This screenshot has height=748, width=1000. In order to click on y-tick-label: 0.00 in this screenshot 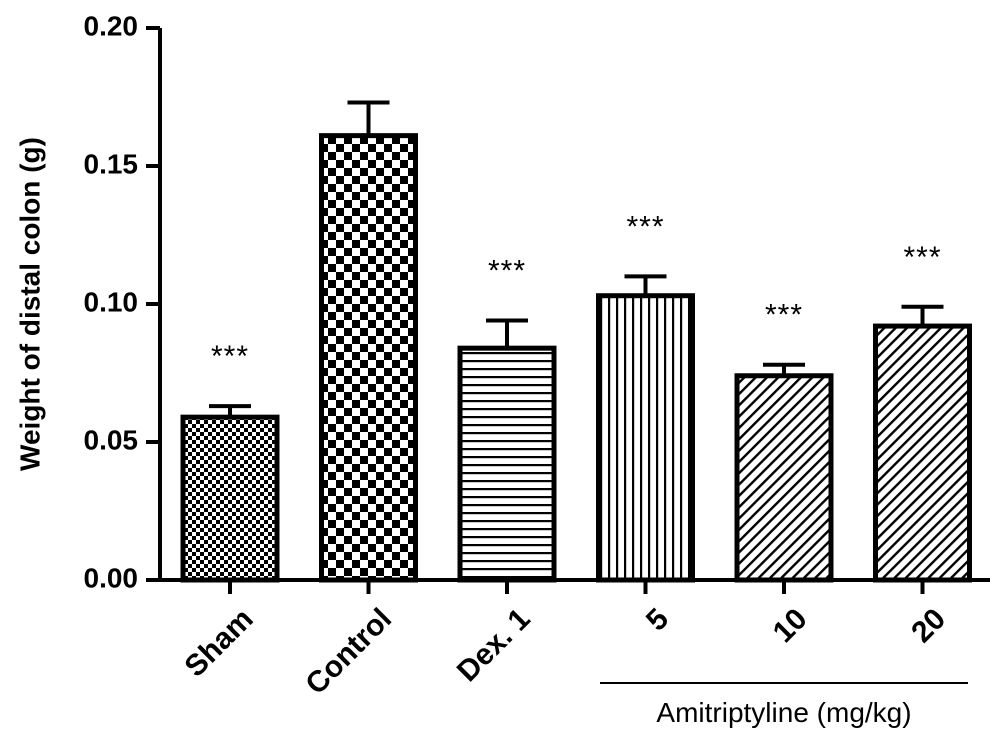, I will do `click(111, 577)`.